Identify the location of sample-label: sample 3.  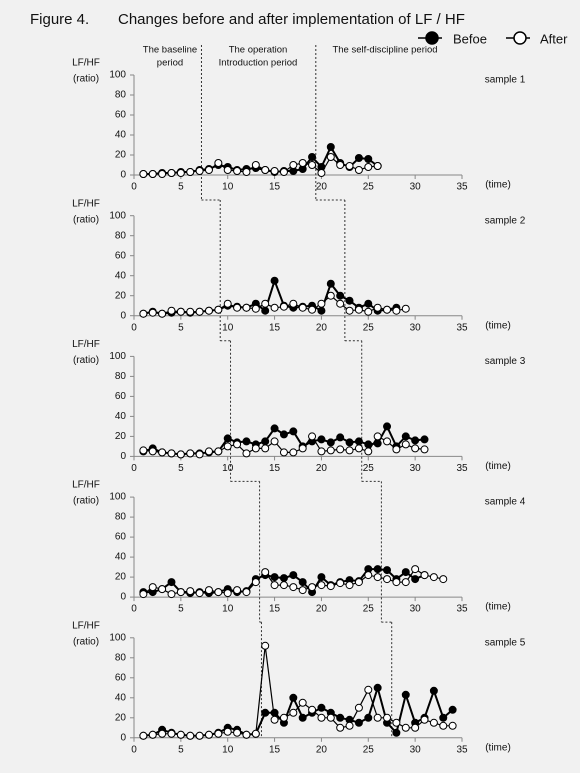
(505, 361).